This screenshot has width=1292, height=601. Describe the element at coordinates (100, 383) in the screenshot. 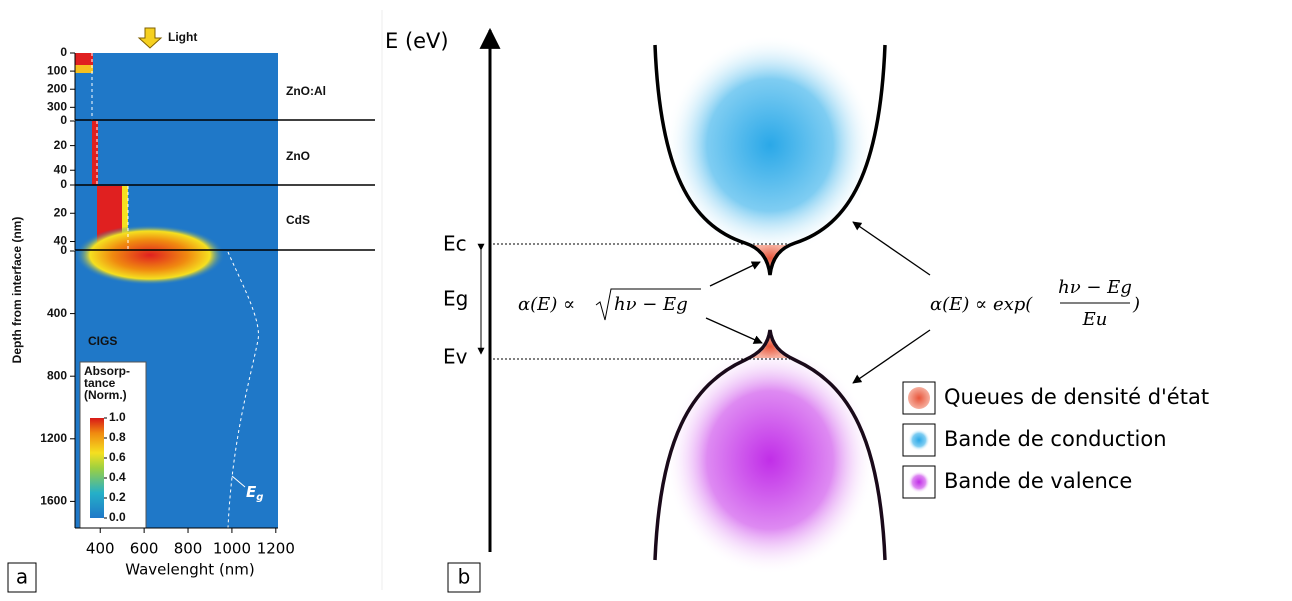

I see `colorbar-title: tance` at that location.